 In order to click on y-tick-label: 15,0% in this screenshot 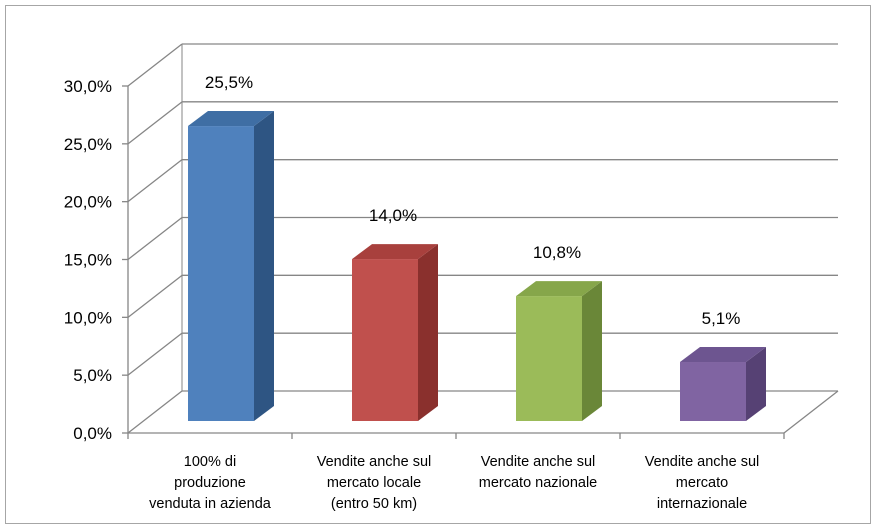, I will do `click(88, 260)`.